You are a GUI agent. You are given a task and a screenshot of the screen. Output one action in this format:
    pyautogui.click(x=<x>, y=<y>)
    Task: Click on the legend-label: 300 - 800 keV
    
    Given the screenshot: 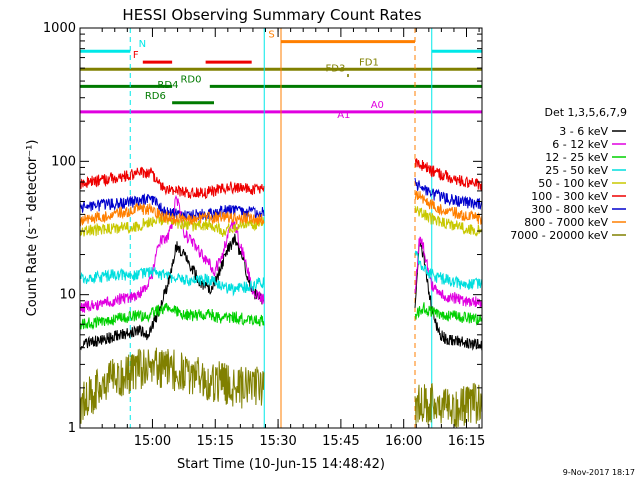 What is the action you would take?
    pyautogui.click(x=569, y=209)
    